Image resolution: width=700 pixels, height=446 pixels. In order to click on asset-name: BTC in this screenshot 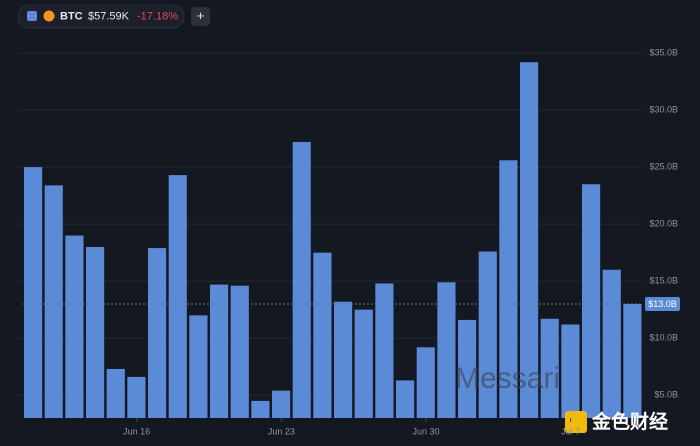, I will do `click(71, 16)`.